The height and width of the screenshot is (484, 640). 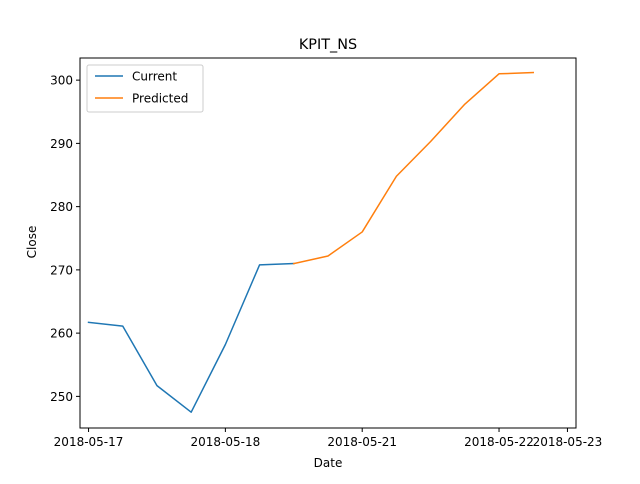 I want to click on x-tick-label: 2018-05-17, so click(x=89, y=442).